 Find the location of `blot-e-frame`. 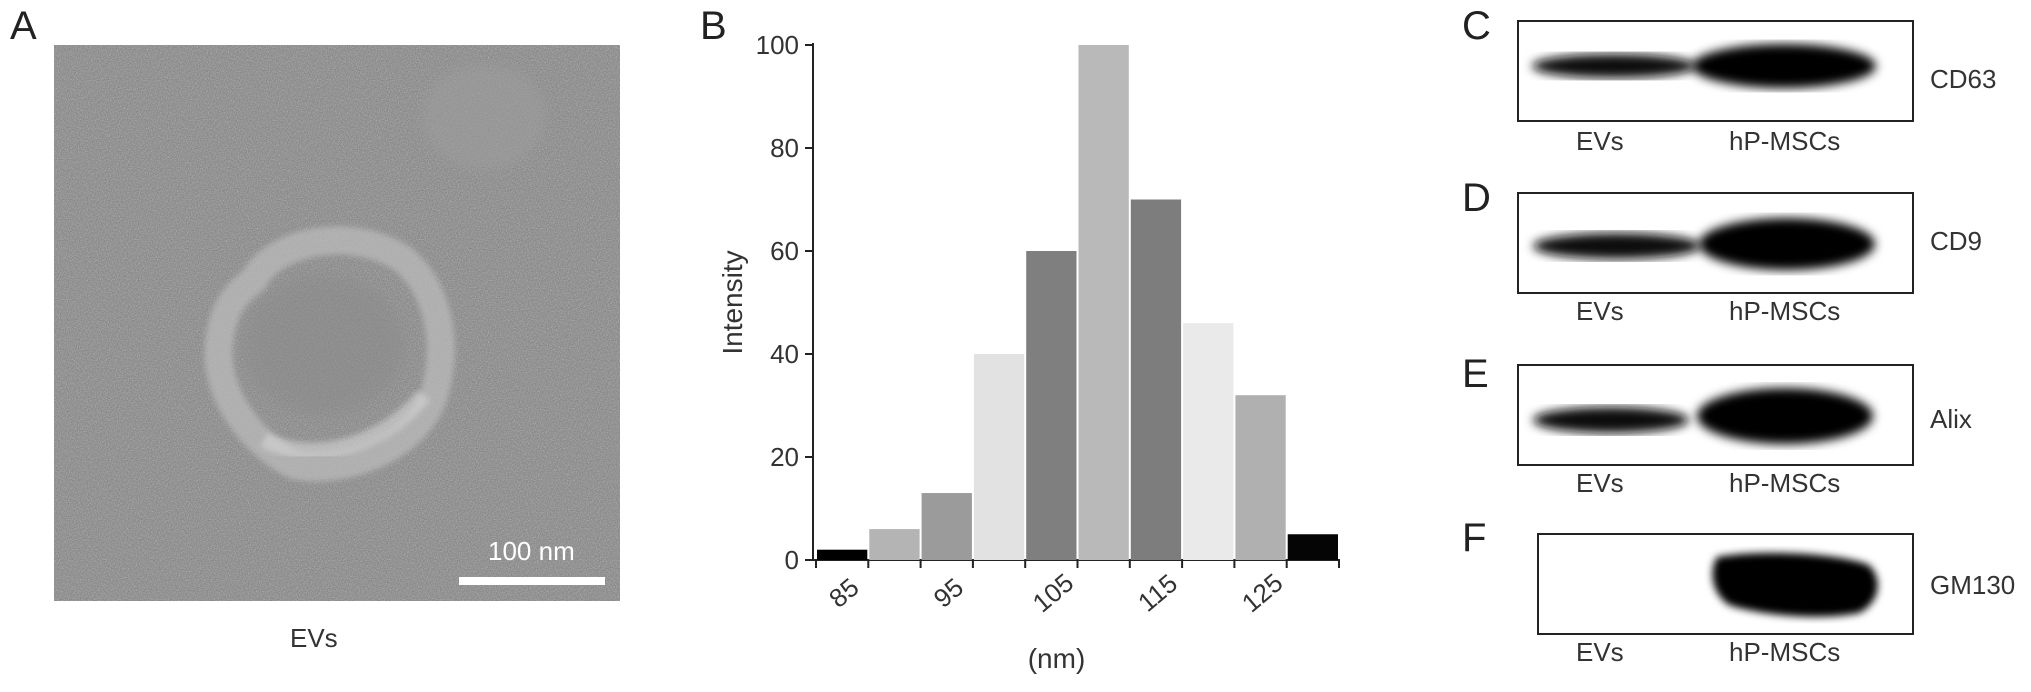

blot-e-frame is located at coordinates (1715, 415).